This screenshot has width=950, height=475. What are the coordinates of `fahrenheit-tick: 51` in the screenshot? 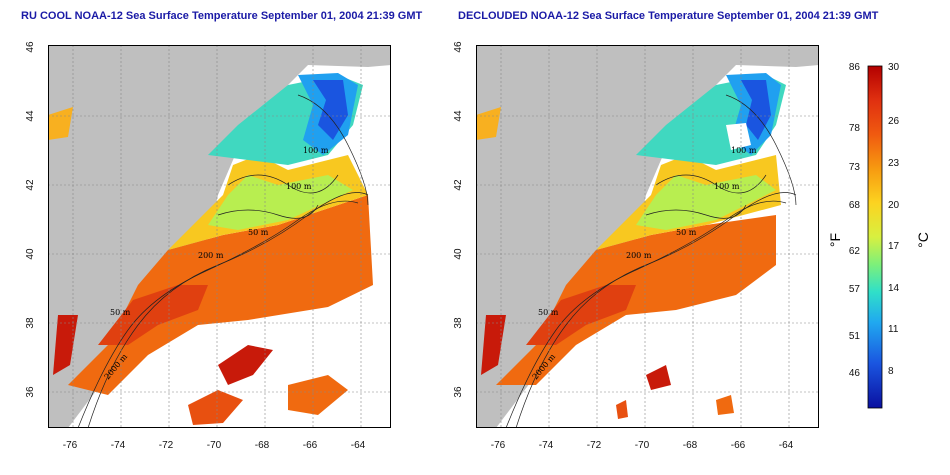 It's located at (855, 336).